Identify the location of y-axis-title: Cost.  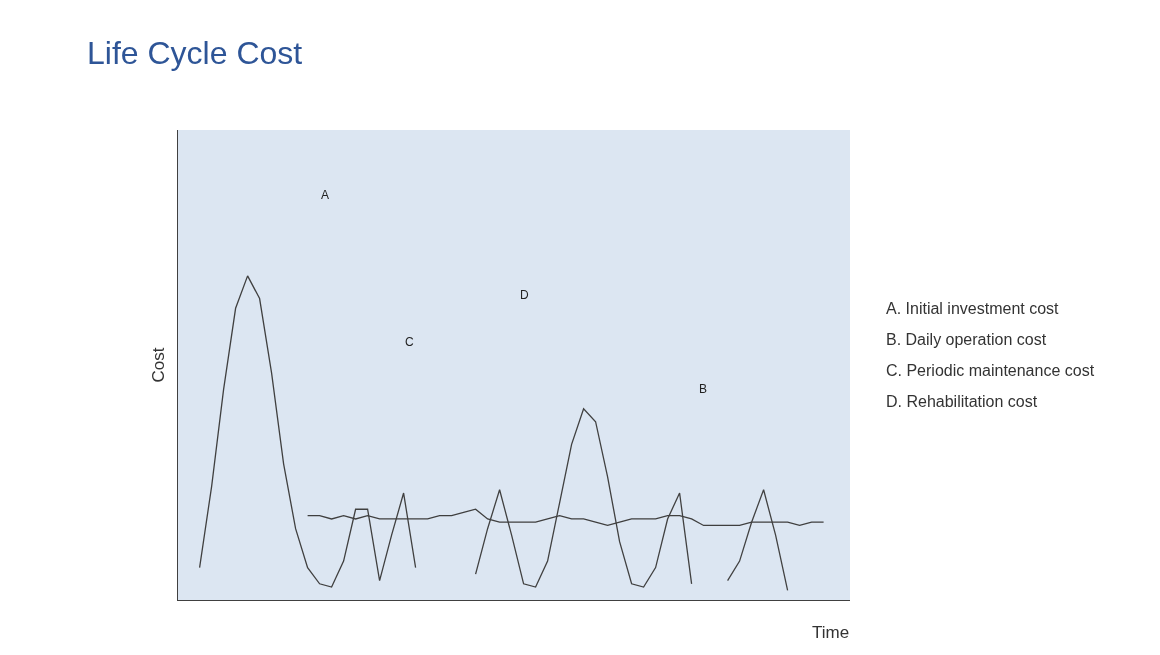
(158, 365).